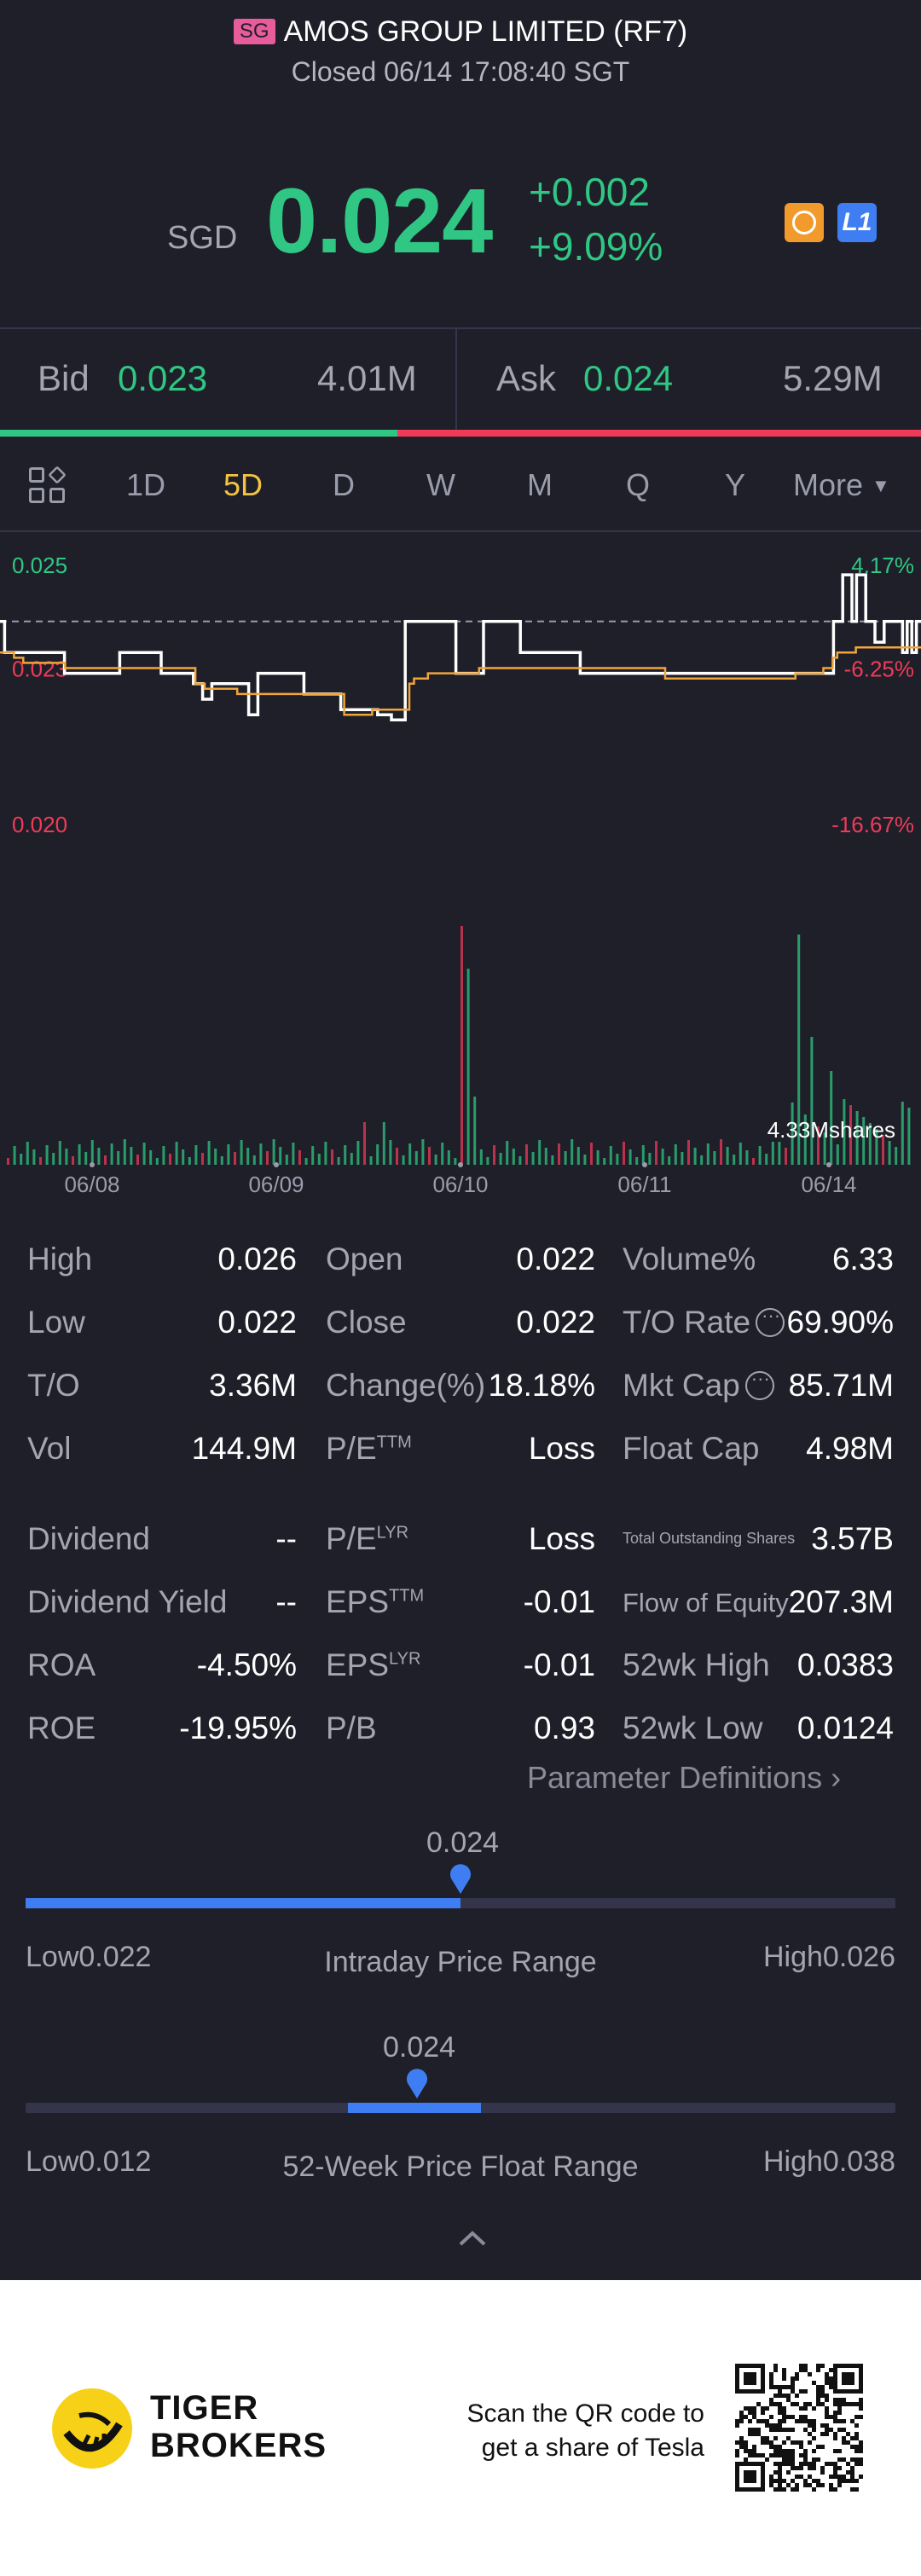 This screenshot has height=2576, width=921. Describe the element at coordinates (831, 1130) in the screenshot. I see `volume-label: 4.33Mshares` at that location.